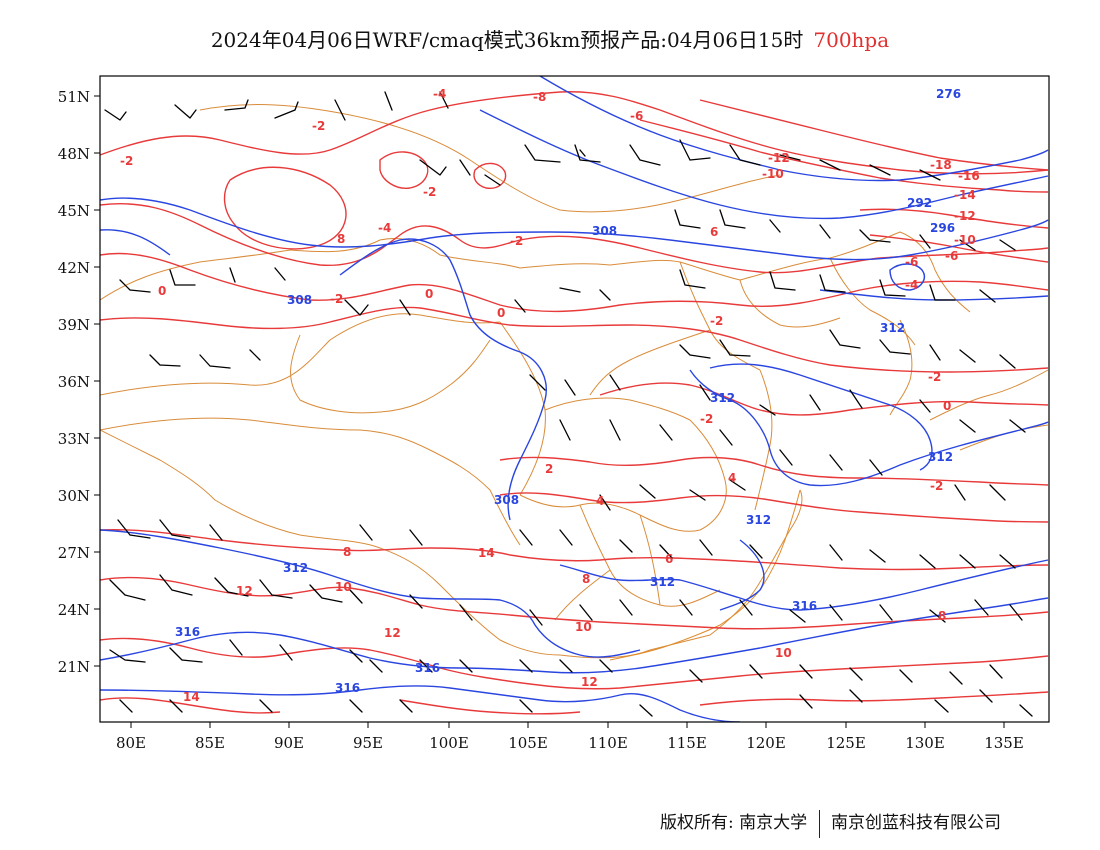 Image resolution: width=1100 pixels, height=850 pixels. Describe the element at coordinates (925, 743) in the screenshot. I see `lon-label: 130E` at that location.